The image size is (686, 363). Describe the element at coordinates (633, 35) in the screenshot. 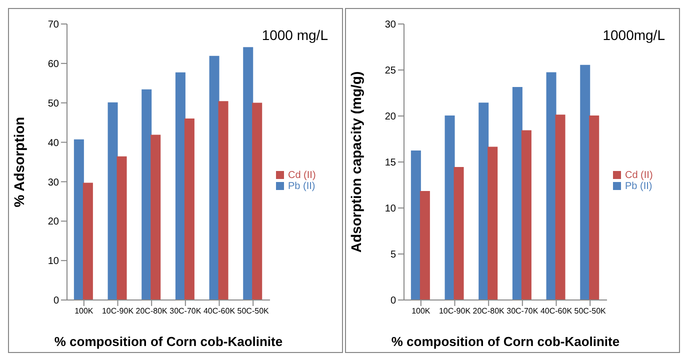

I see `annotation: 1000mg/L` at that location.